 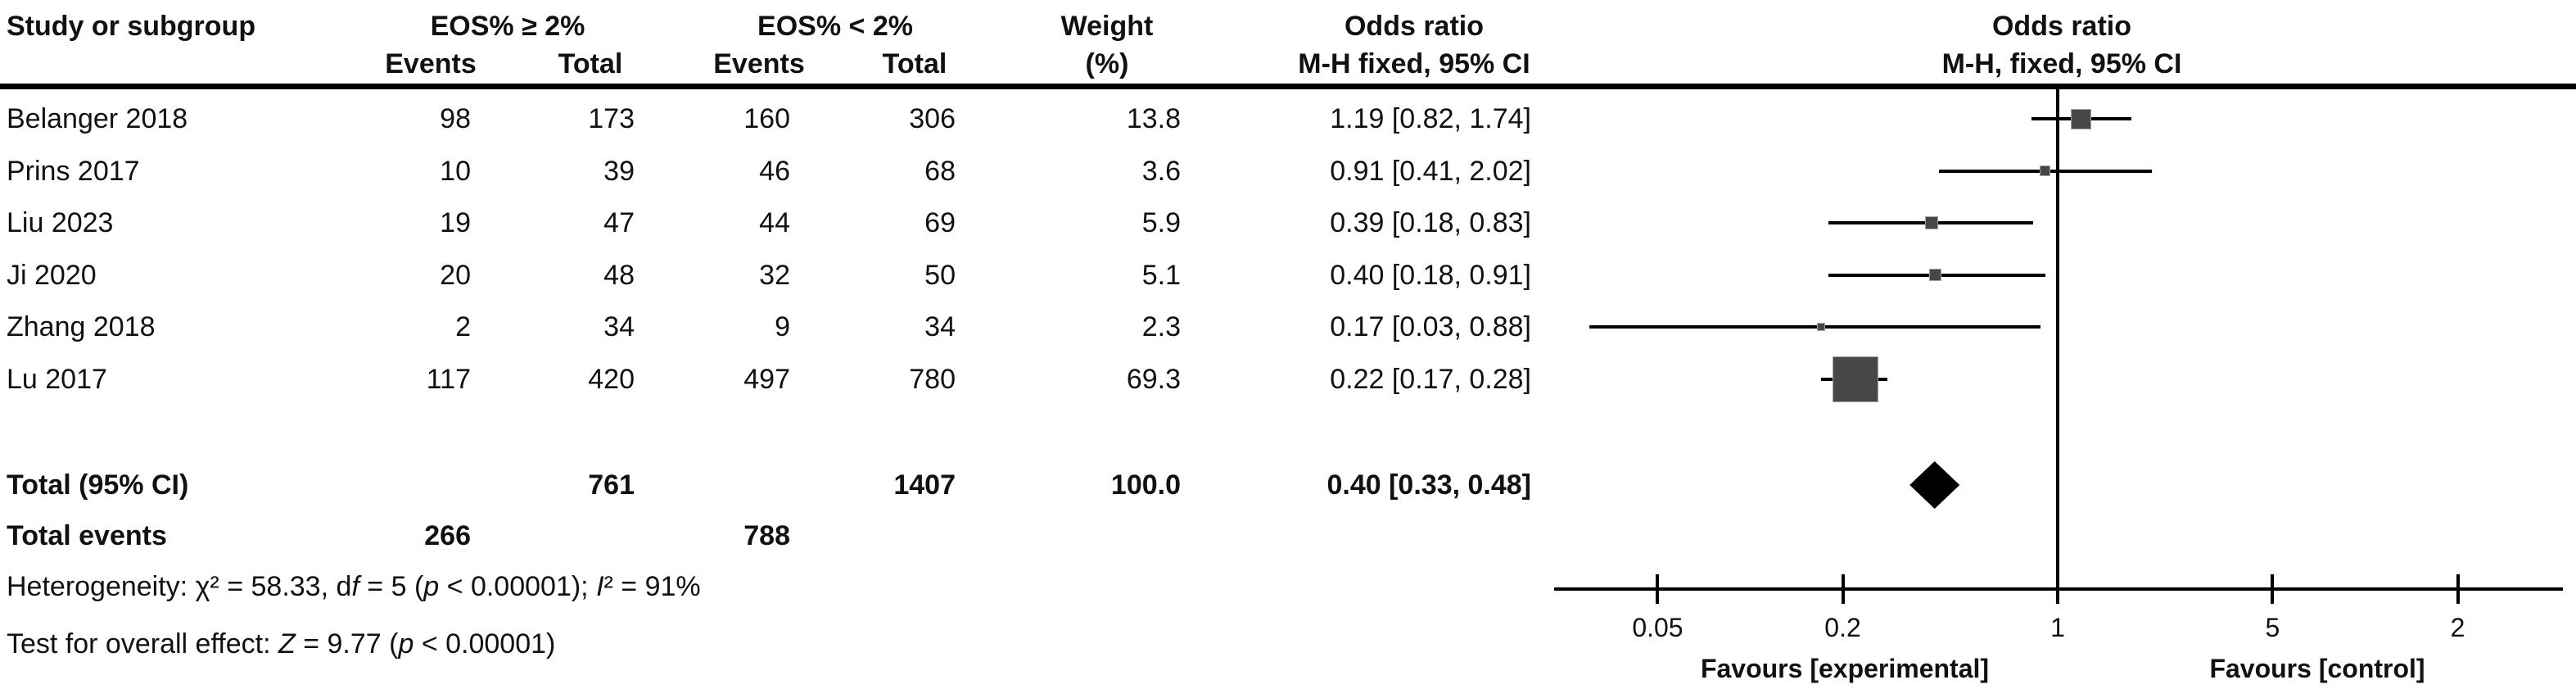 What do you see at coordinates (940, 171) in the screenshot?
I see `total-ctrl-cell: 68` at bounding box center [940, 171].